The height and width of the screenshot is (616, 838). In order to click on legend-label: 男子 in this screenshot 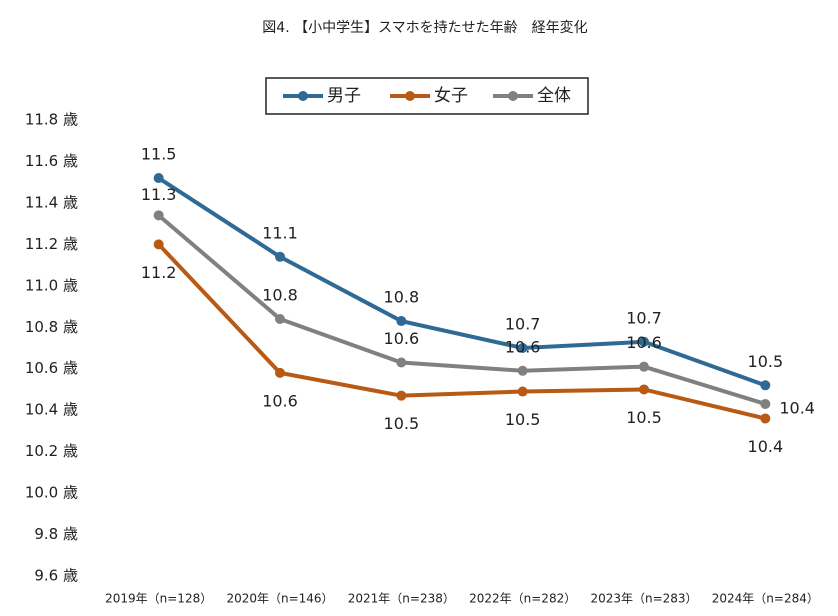, I will do `click(344, 96)`.